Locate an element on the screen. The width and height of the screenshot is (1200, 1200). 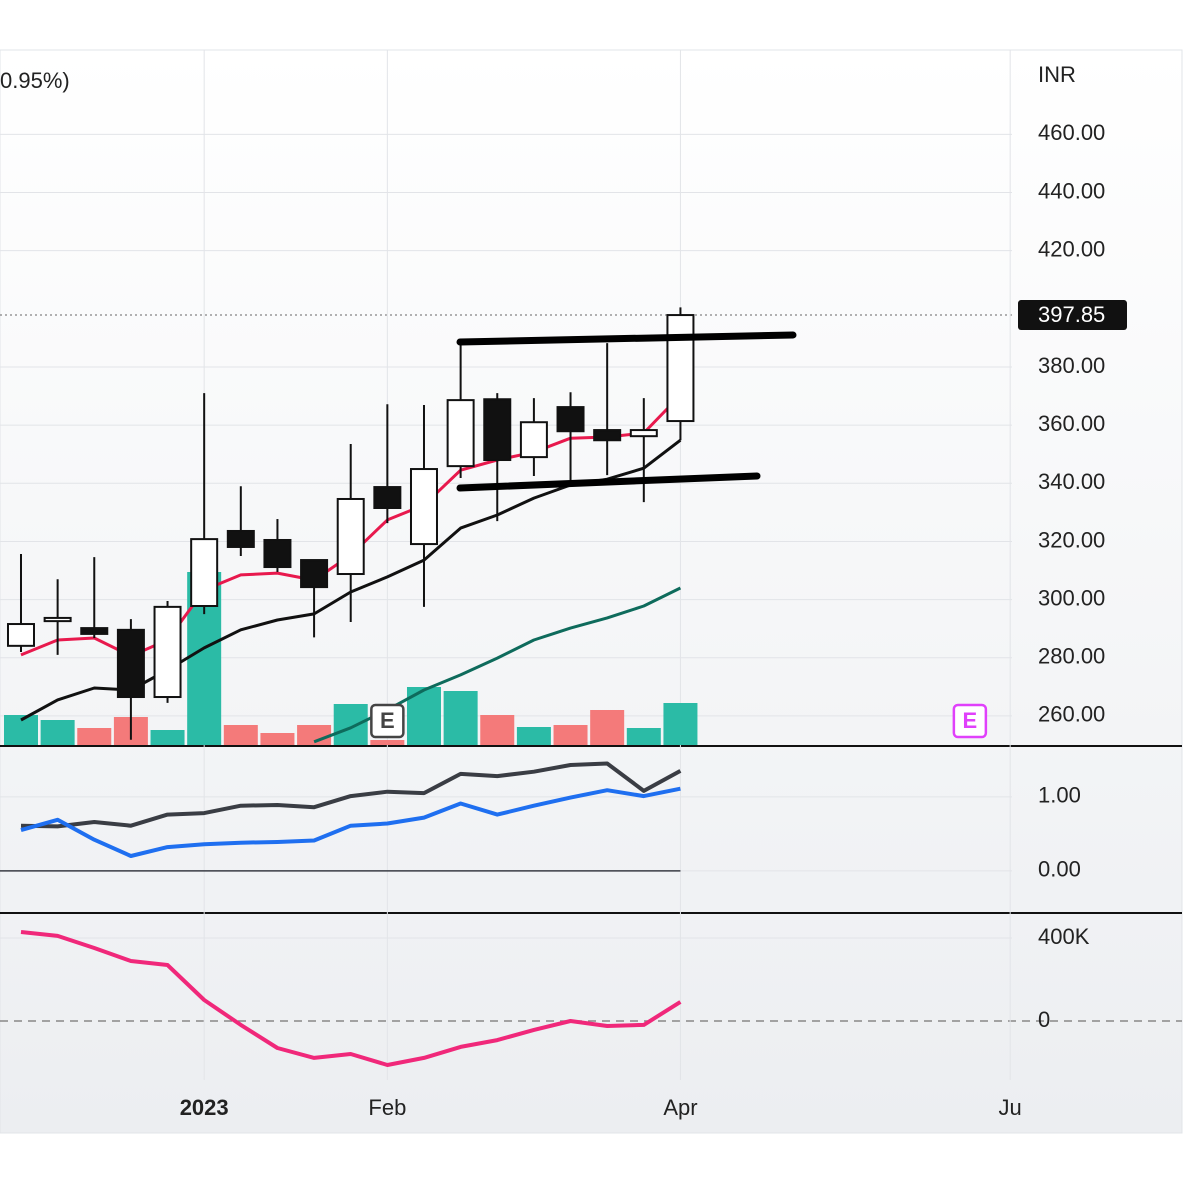
x-tick-label: 2023 is located at coordinates (204, 1107).